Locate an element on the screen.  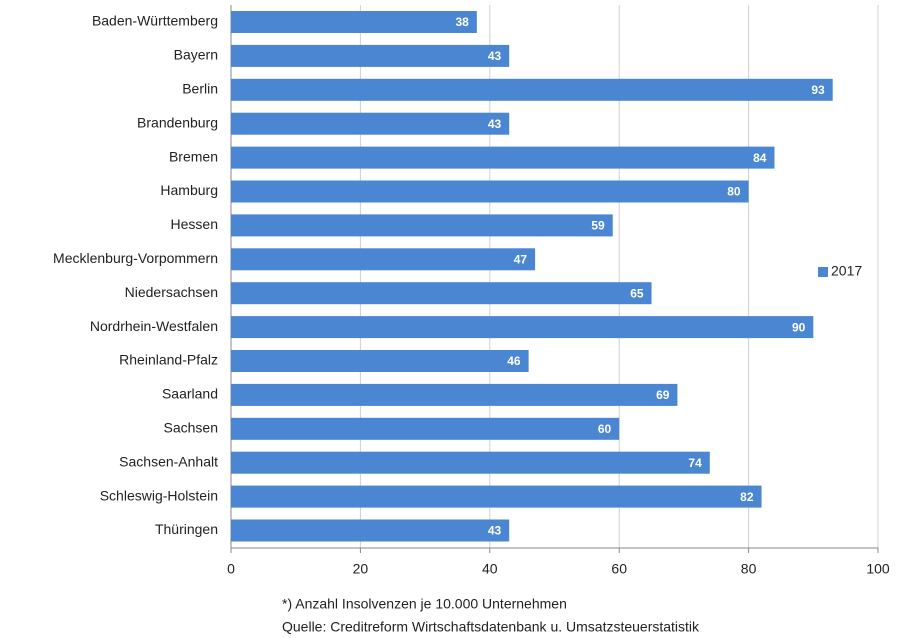
y-tick-label: Saarland is located at coordinates (190, 394).